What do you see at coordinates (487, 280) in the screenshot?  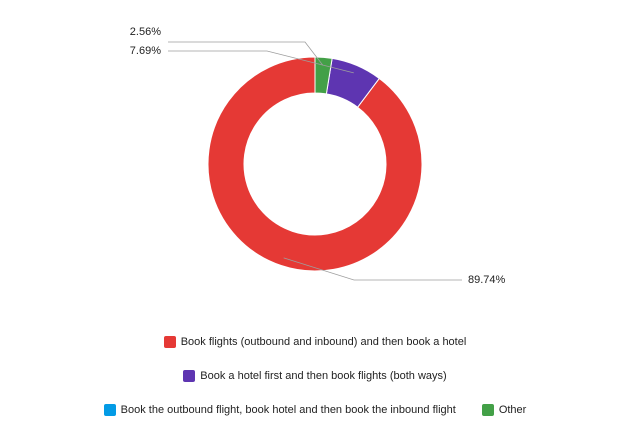 I see `slice-label: 89.74%` at bounding box center [487, 280].